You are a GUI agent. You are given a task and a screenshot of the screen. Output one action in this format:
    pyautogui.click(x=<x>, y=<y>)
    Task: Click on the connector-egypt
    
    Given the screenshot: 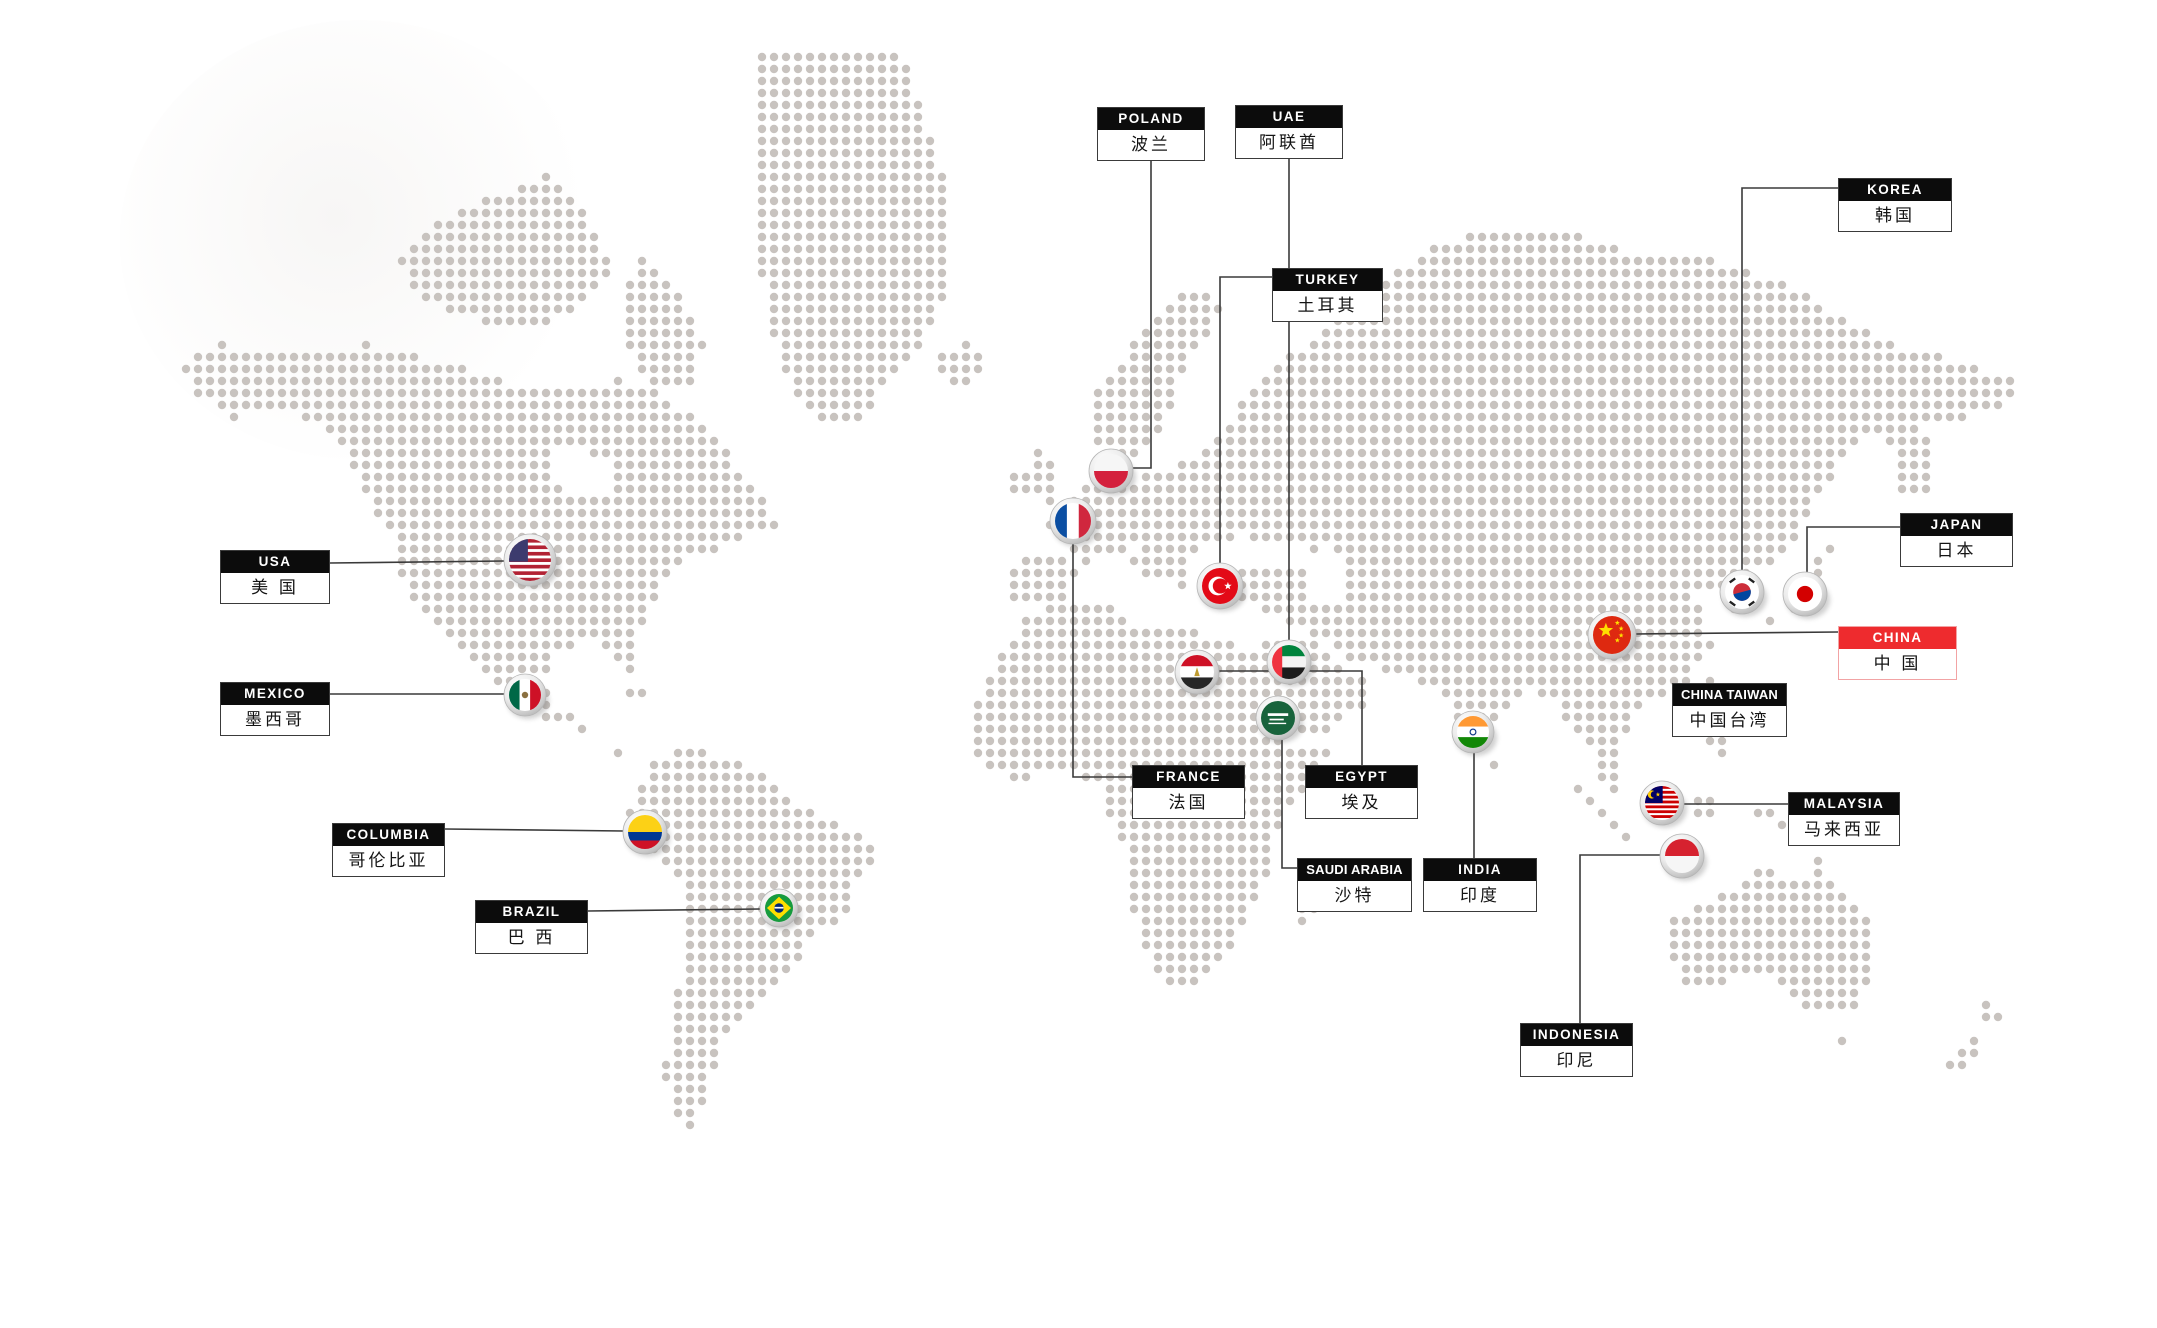 What is the action you would take?
    pyautogui.click(x=1291, y=717)
    